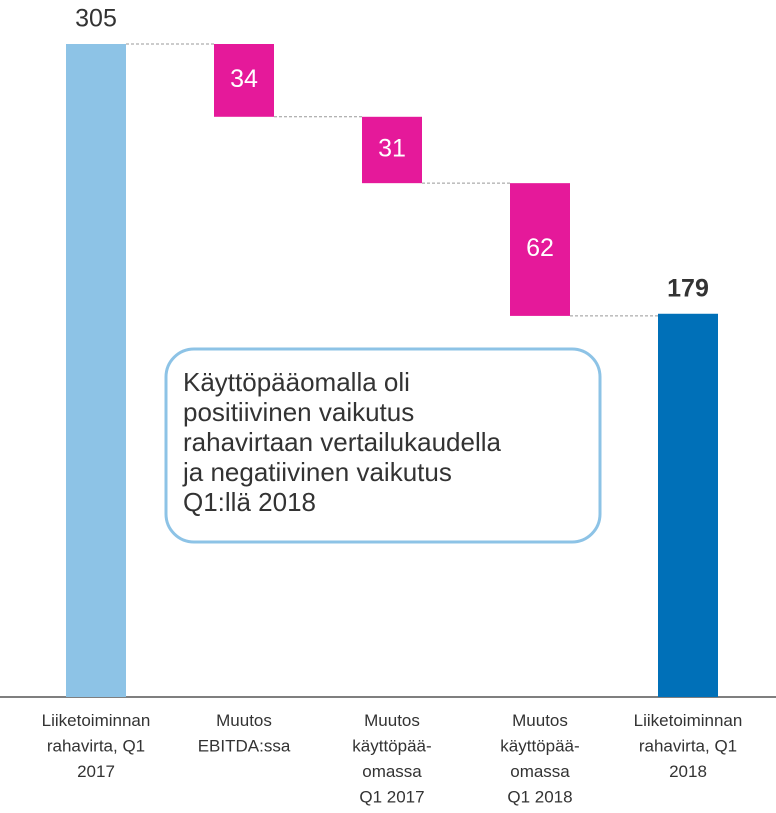 The height and width of the screenshot is (813, 776). I want to click on x-tick-label: Liiketoiminnan rahavirta, Q1 2018, so click(688, 746).